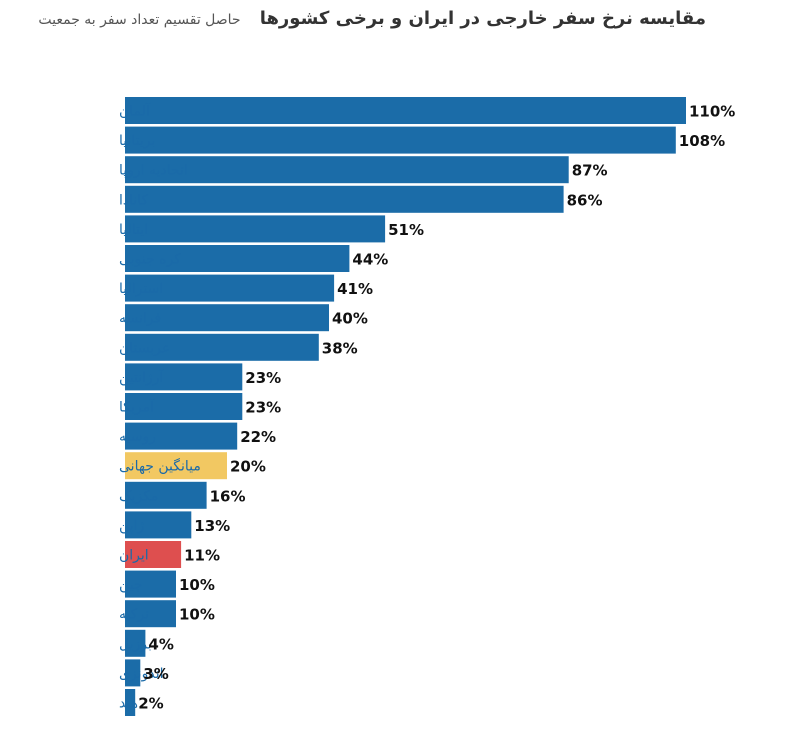  I want to click on category-label: اندونزی, so click(141, 674).